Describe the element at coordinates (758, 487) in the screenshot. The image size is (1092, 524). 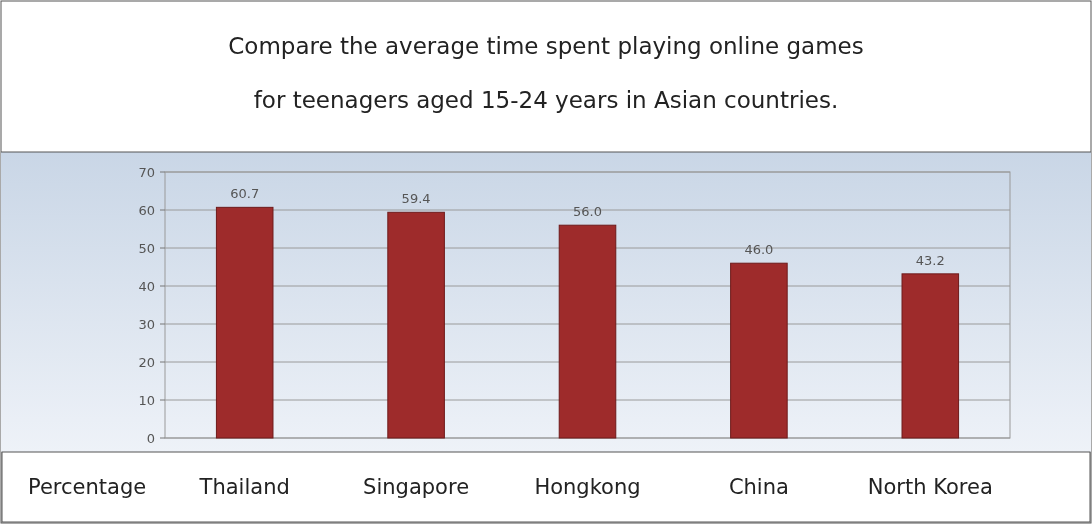
I see `x-tick-label: China` at that location.